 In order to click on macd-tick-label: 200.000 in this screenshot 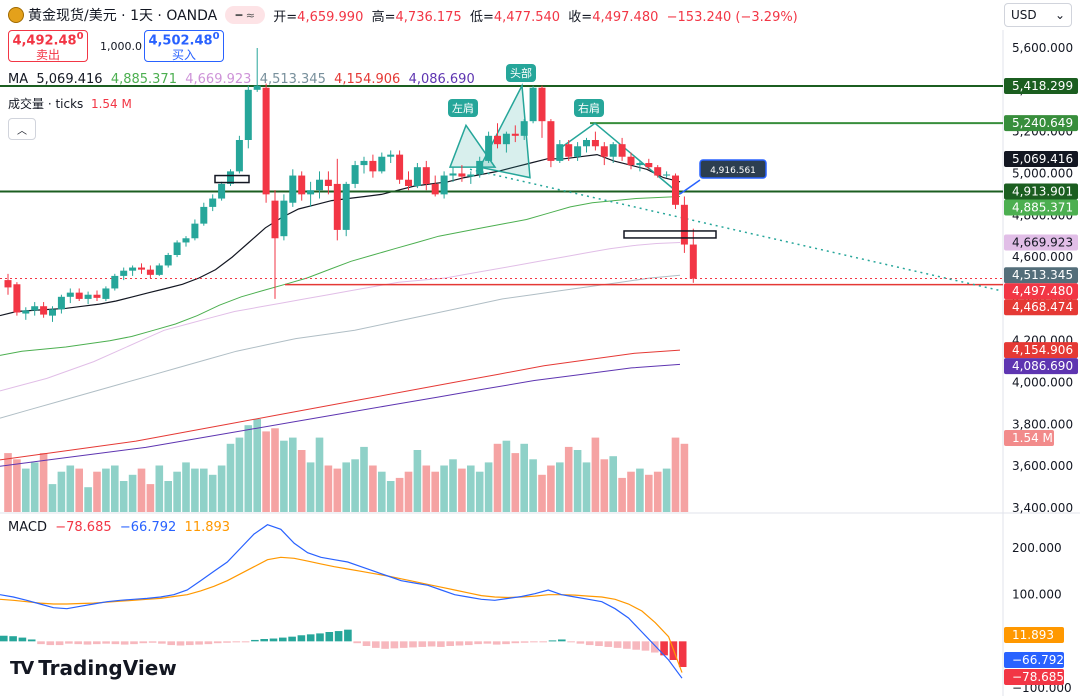, I will do `click(1037, 548)`.